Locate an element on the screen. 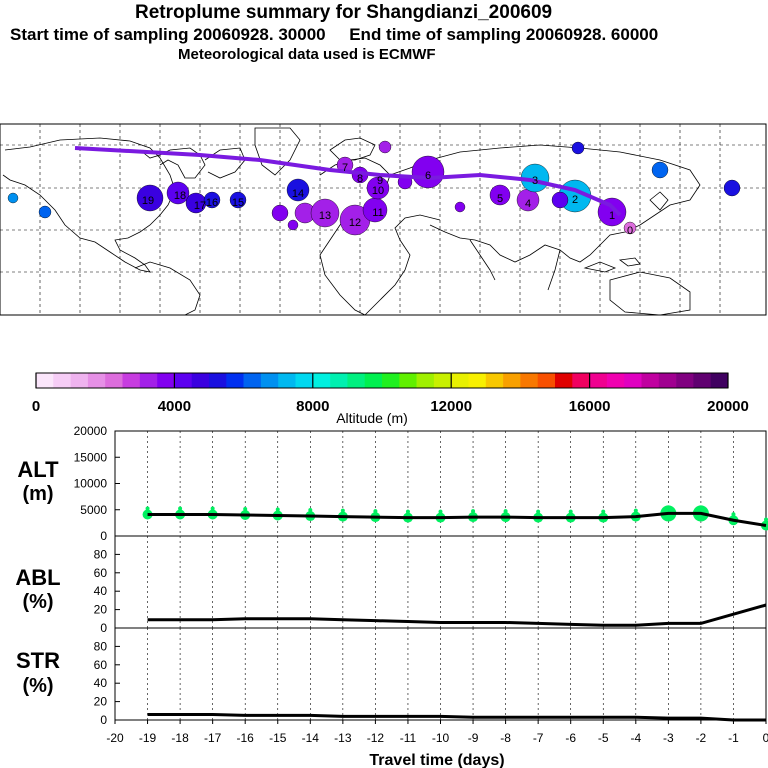 The width and height of the screenshot is (768, 768). plume-markers is located at coordinates (374, 188).